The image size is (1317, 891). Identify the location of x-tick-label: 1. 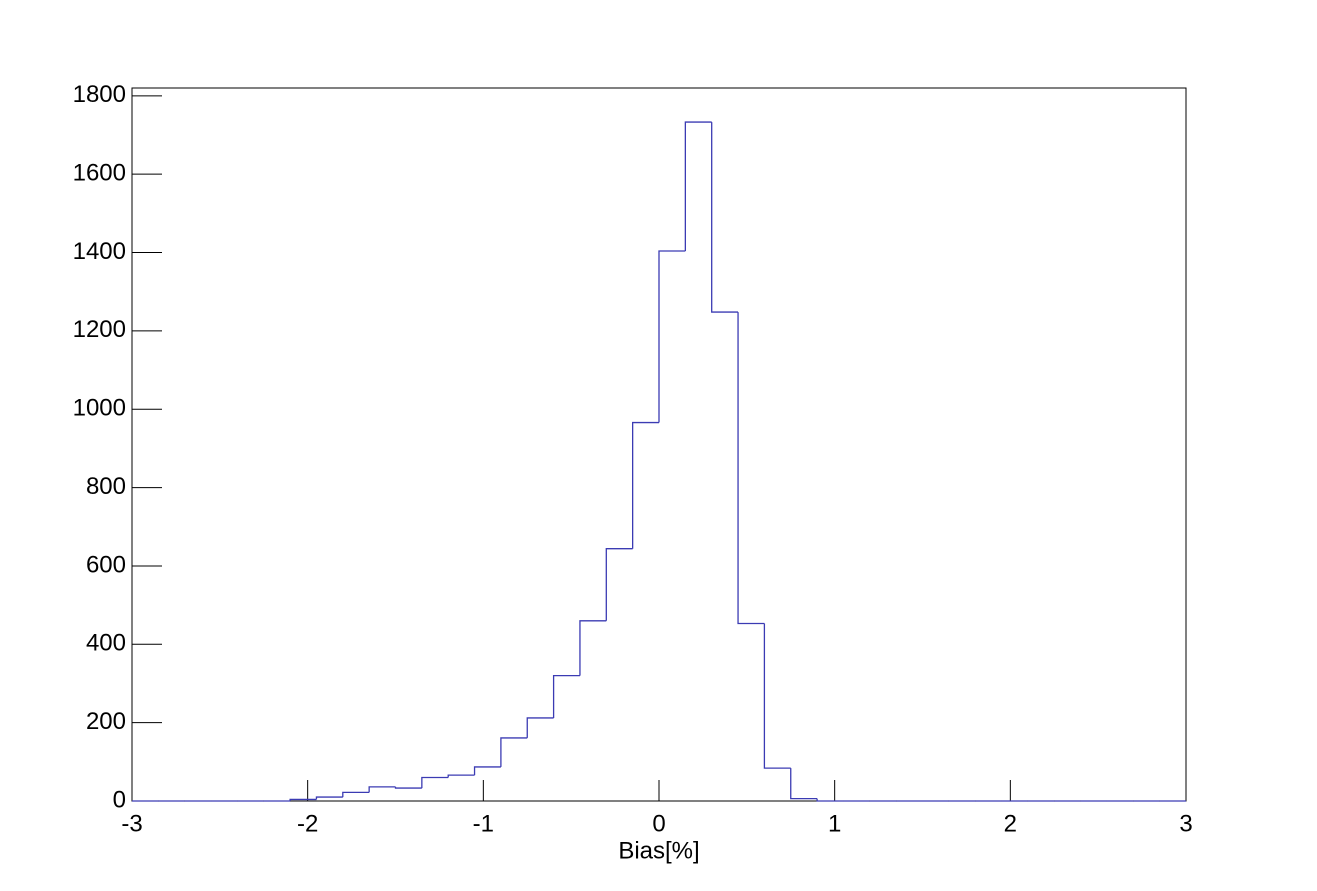
(834, 823).